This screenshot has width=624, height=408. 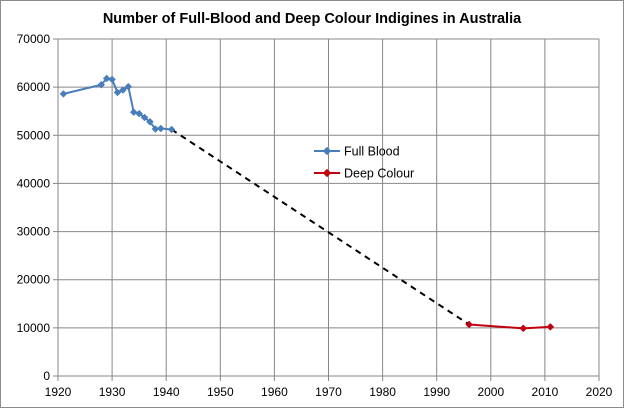 I want to click on x-tick-label-1920: 1920, so click(x=58, y=392).